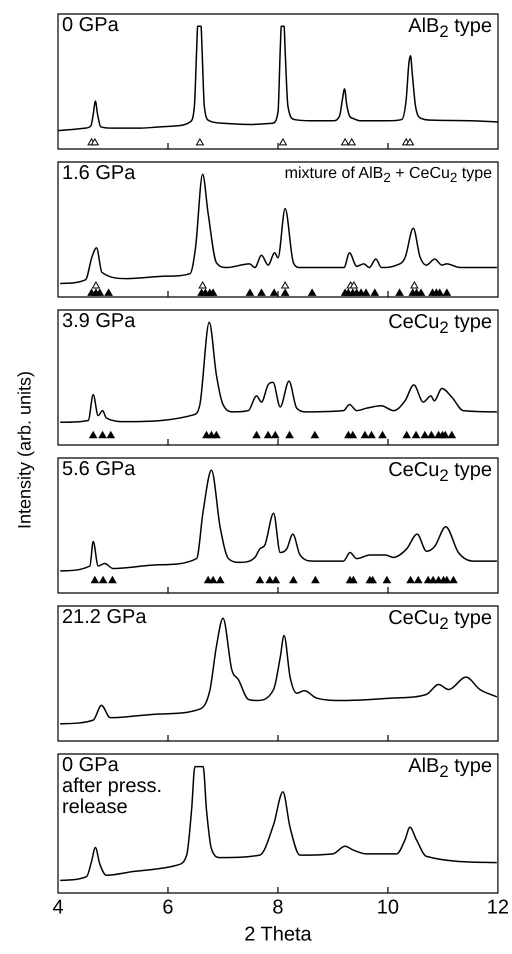  What do you see at coordinates (99, 469) in the screenshot?
I see `annotation: 5.6 GPa` at bounding box center [99, 469].